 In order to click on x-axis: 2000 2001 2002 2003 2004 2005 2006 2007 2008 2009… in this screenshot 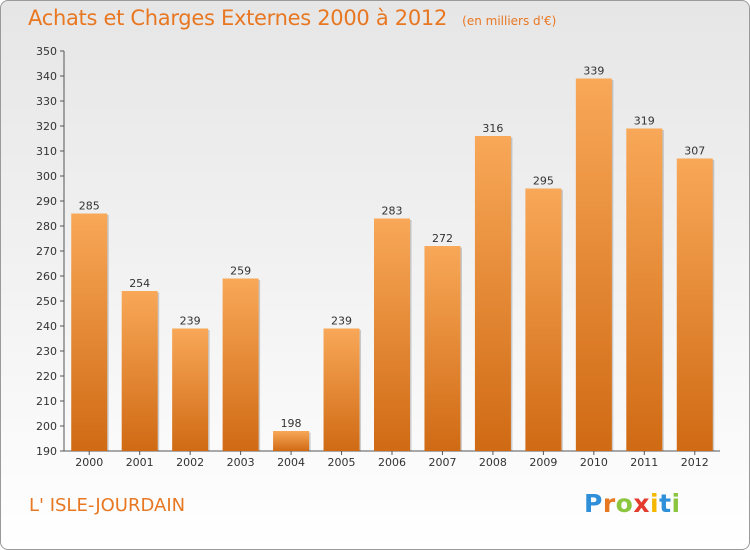, I will do `click(392, 459)`.